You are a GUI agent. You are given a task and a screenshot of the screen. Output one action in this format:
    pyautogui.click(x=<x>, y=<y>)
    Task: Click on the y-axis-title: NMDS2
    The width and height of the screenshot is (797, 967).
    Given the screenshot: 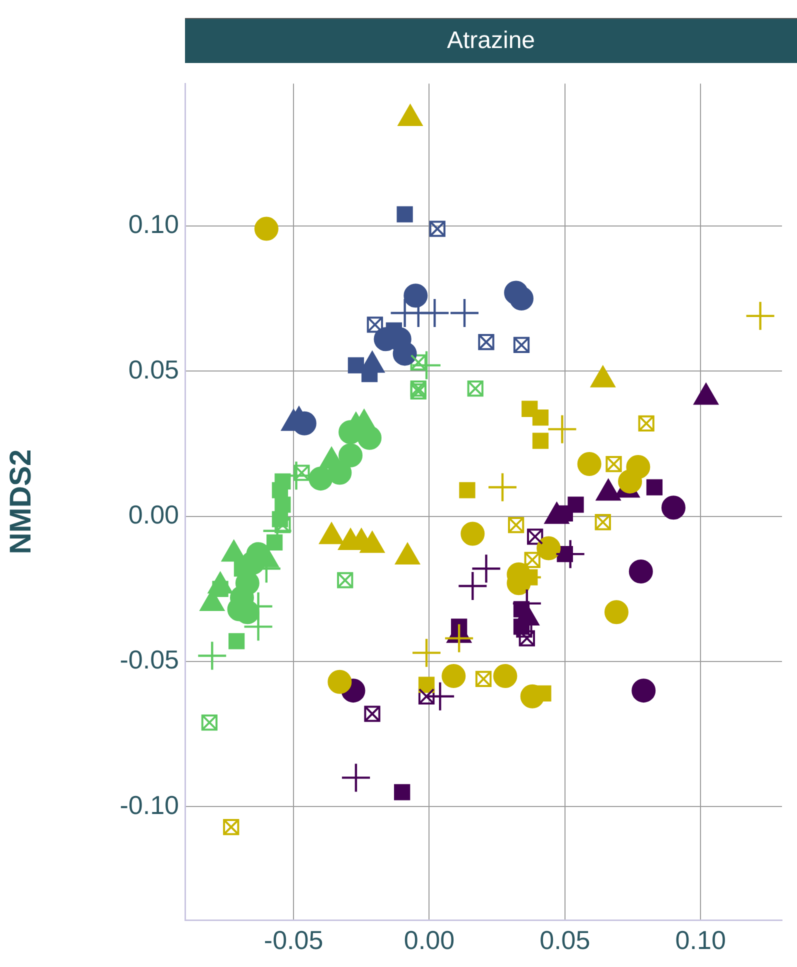 What is the action you would take?
    pyautogui.click(x=21, y=501)
    